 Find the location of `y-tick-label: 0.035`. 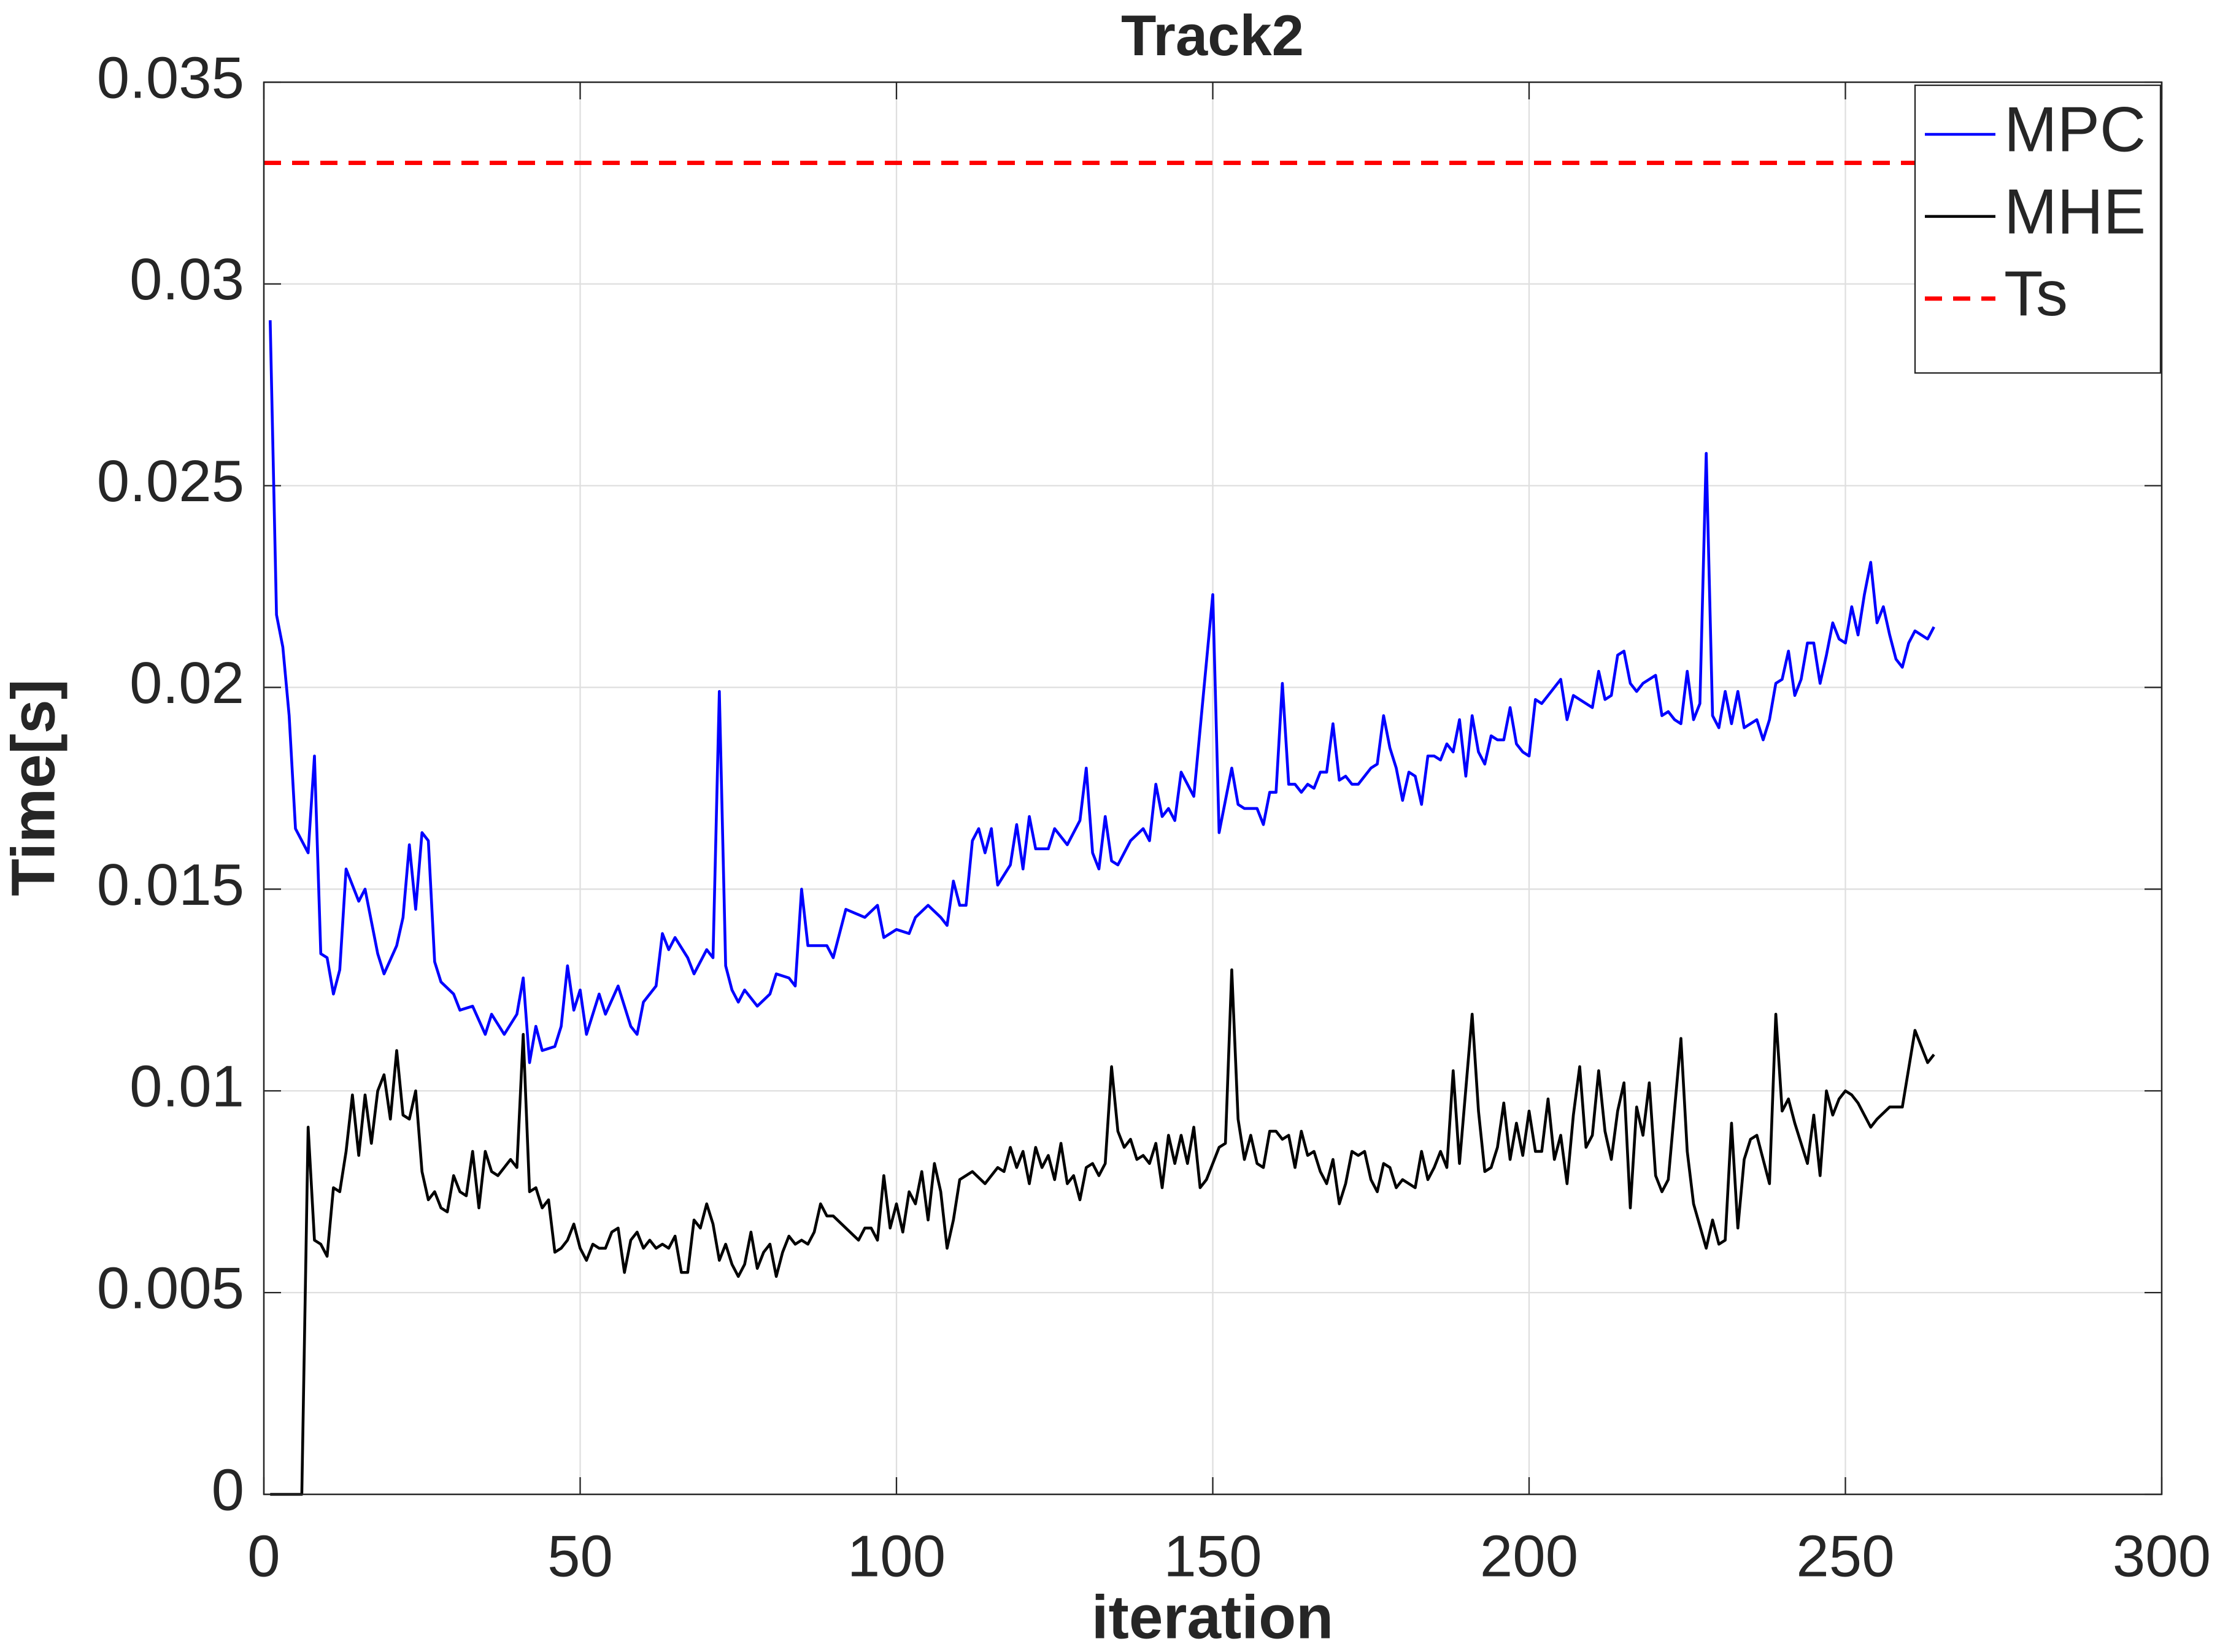

y-tick-label: 0.035 is located at coordinates (170, 77).